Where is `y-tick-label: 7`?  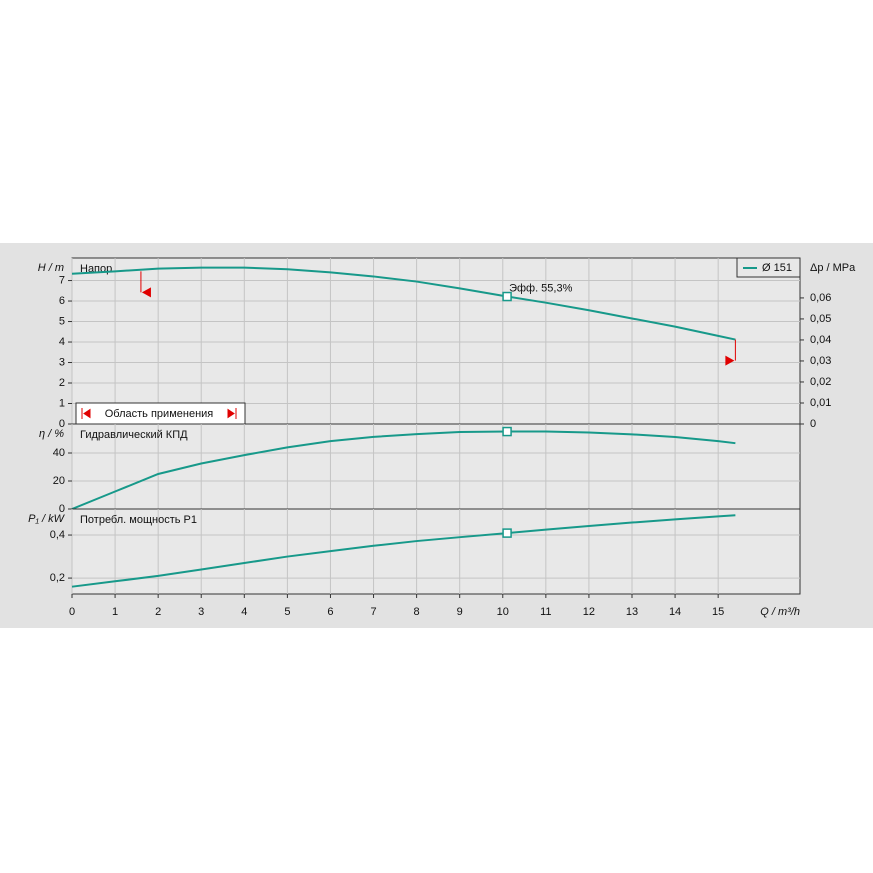
y-tick-label: 7 is located at coordinates (62, 280).